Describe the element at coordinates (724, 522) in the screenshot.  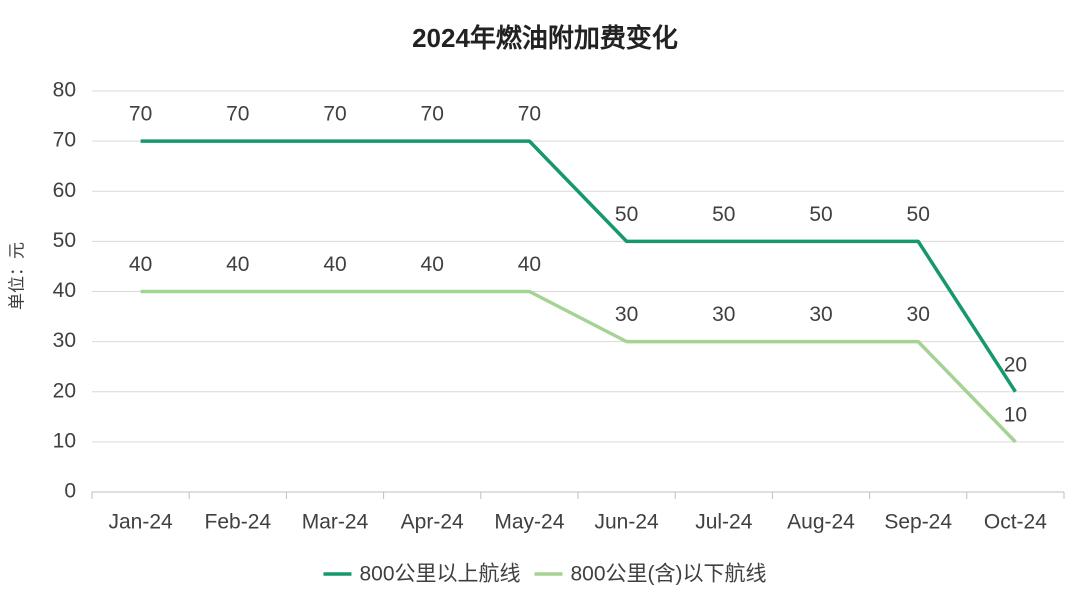
I see `x-tick-label: Jul-24` at that location.